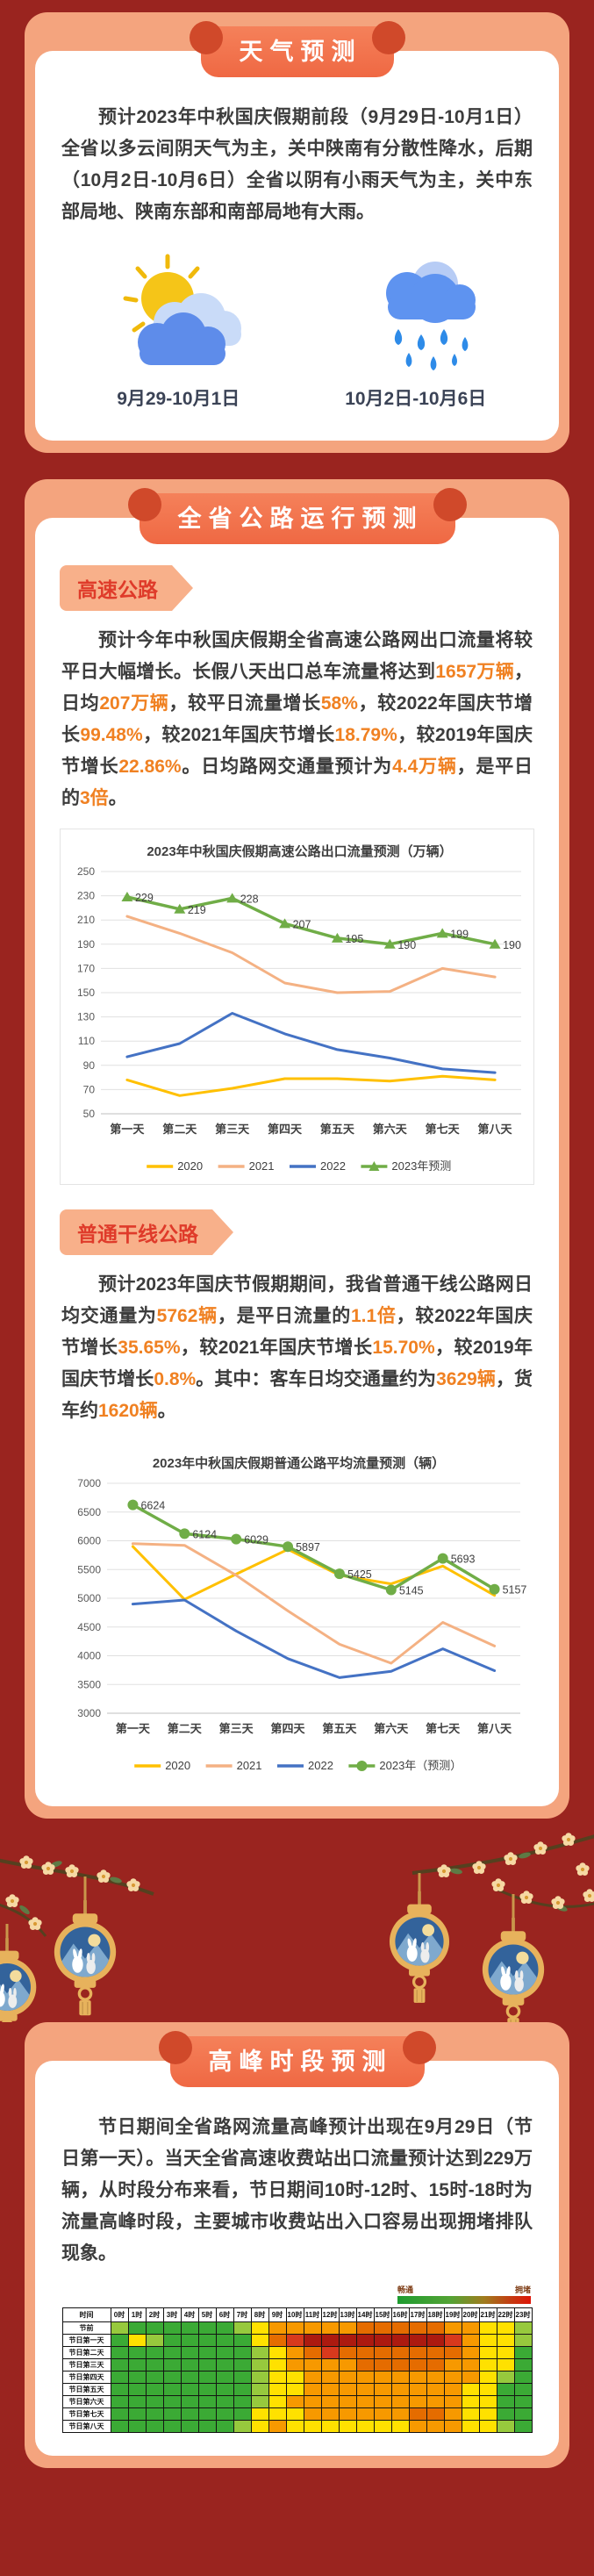 This screenshot has width=594, height=2576. Describe the element at coordinates (339, 704) in the screenshot. I see `highlighted-value: 58%` at that location.